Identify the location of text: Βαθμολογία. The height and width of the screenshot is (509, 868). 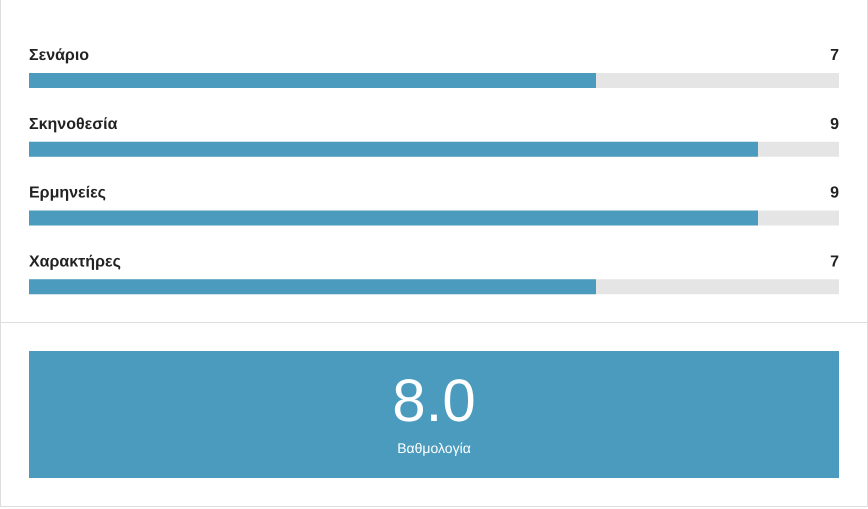
(434, 448).